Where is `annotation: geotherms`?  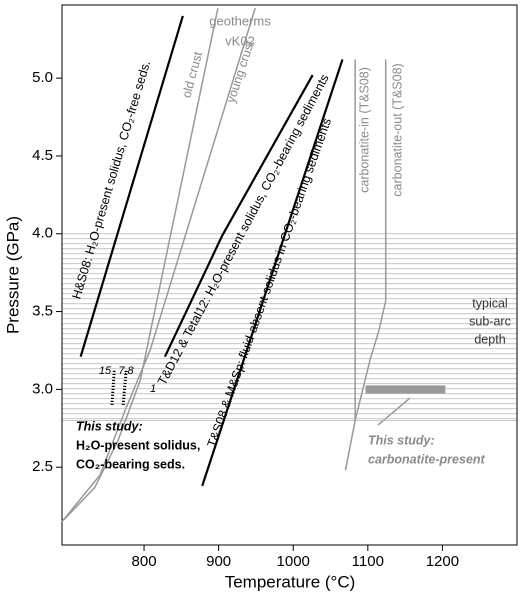
annotation: geotherms is located at coordinates (240, 20).